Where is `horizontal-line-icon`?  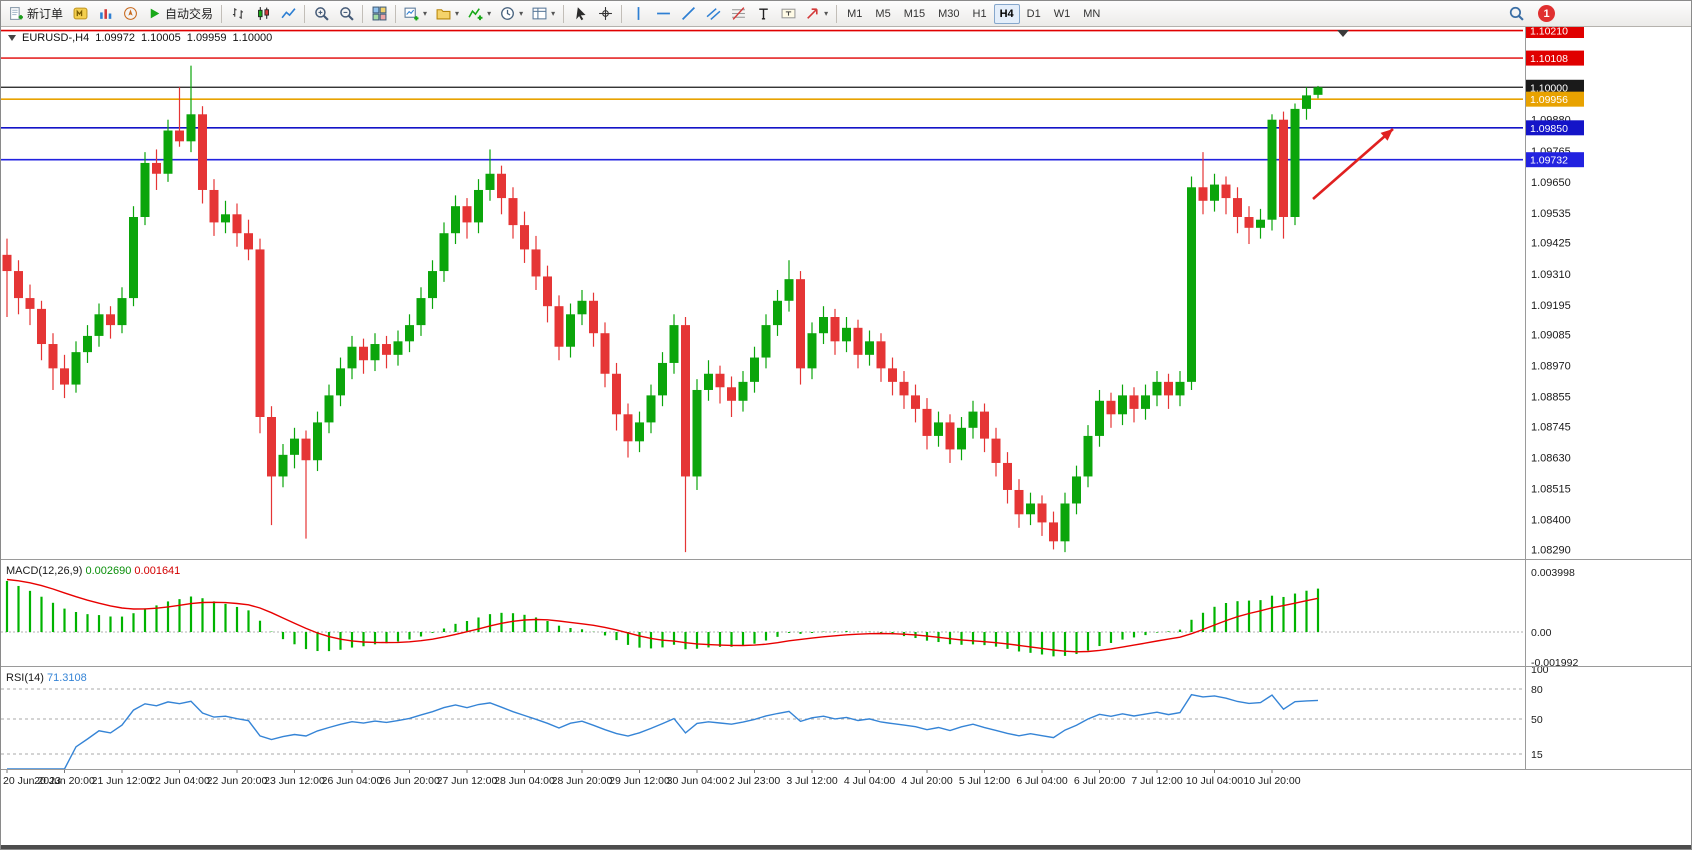
horizontal-line-icon is located at coordinates (663, 13).